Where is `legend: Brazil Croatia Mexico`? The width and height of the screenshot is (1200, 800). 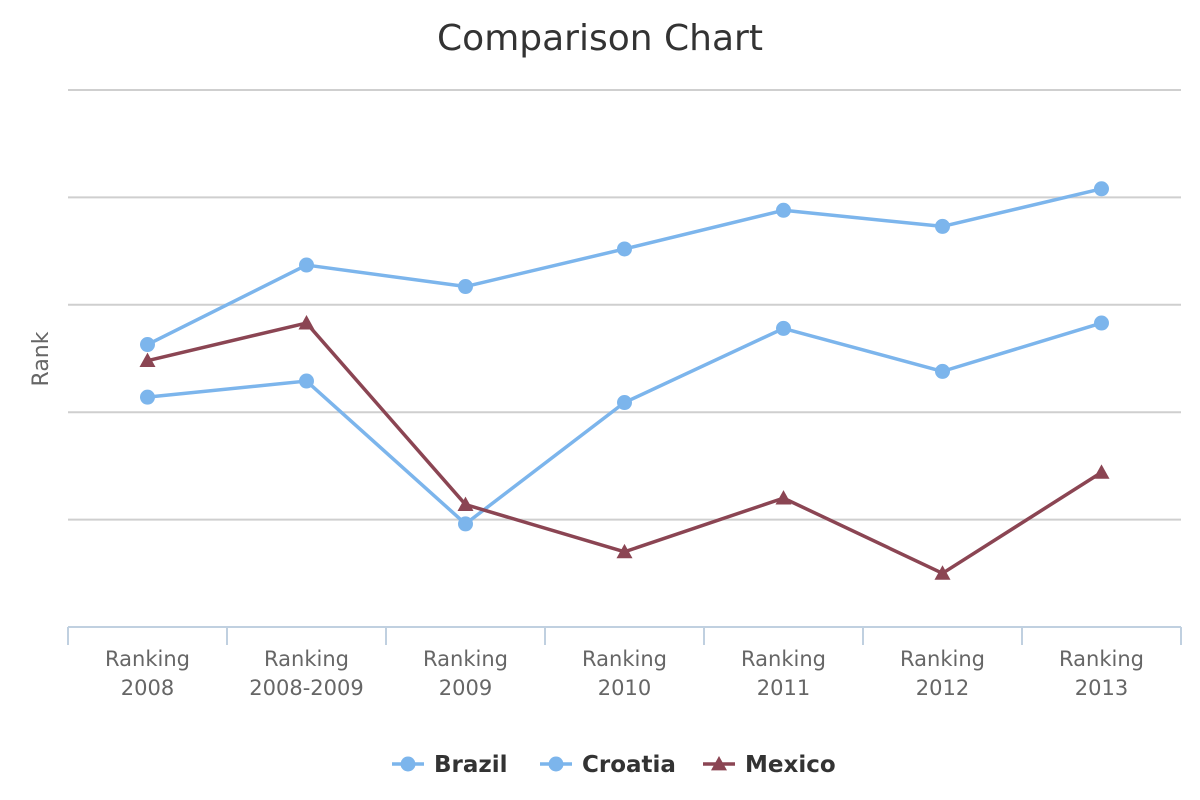
legend: Brazil Croatia Mexico is located at coordinates (614, 765).